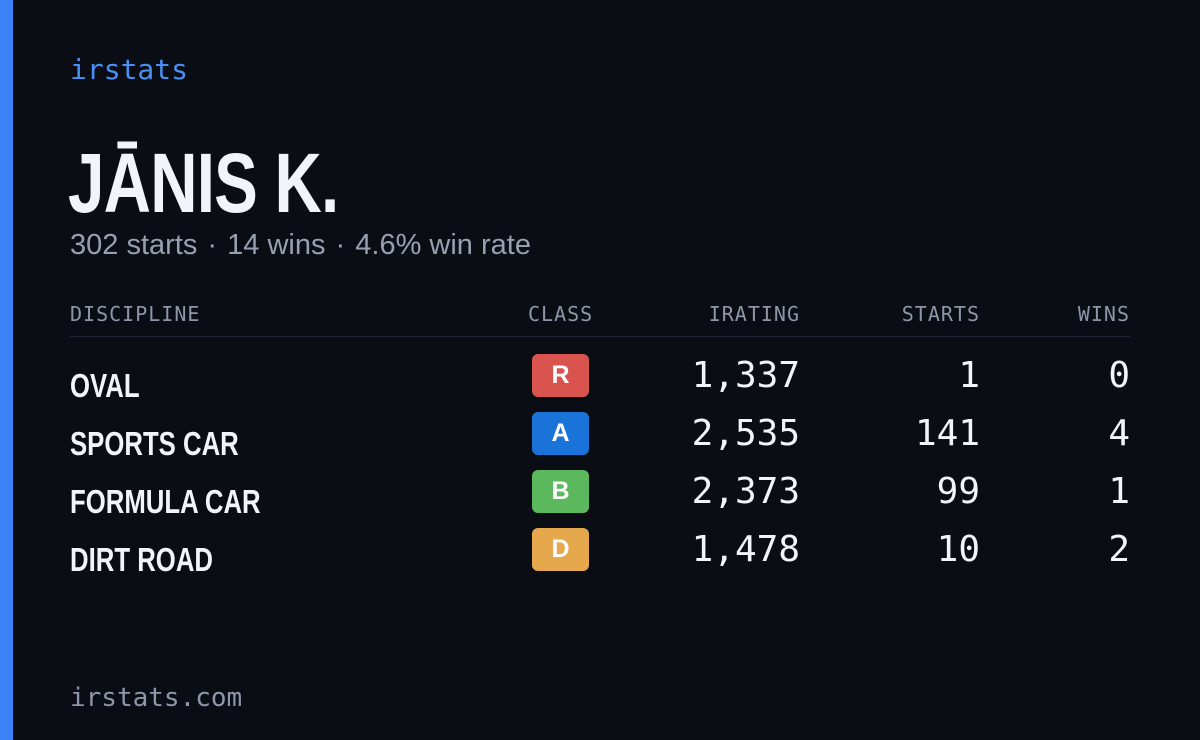 This screenshot has width=1200, height=740. What do you see at coordinates (958, 491) in the screenshot?
I see `starts-value: 99` at bounding box center [958, 491].